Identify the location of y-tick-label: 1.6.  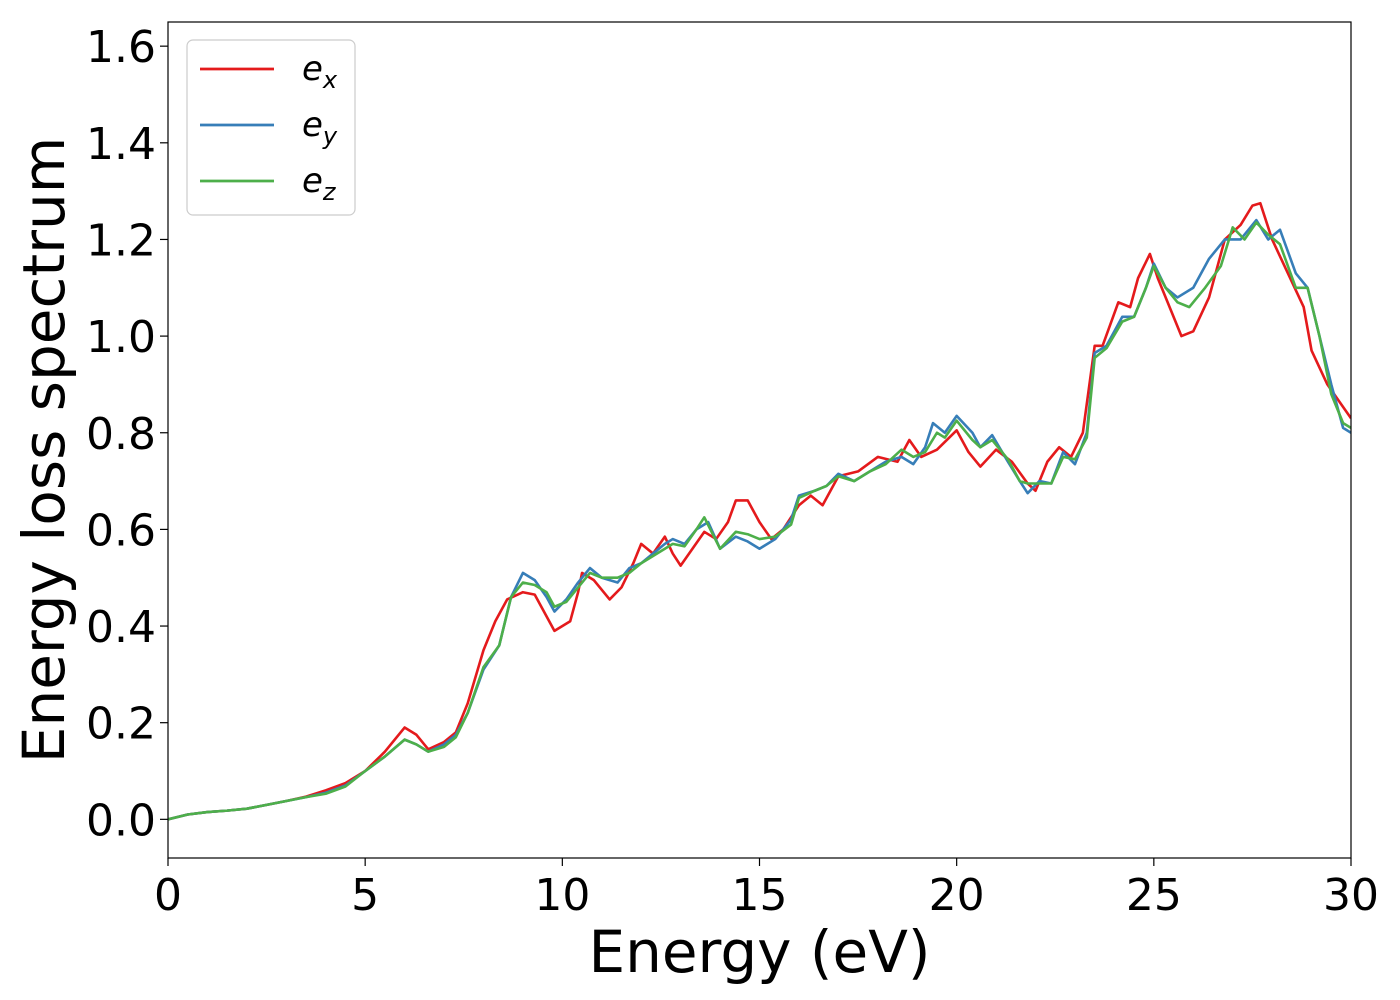
(121, 47).